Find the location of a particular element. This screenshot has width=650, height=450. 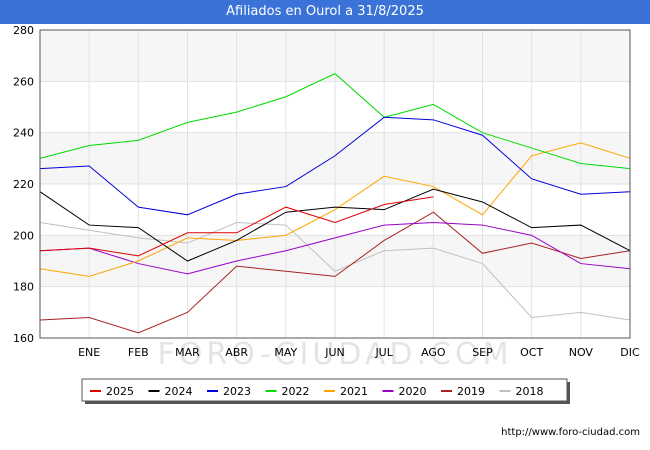

series-line-2024 is located at coordinates (335, 225).